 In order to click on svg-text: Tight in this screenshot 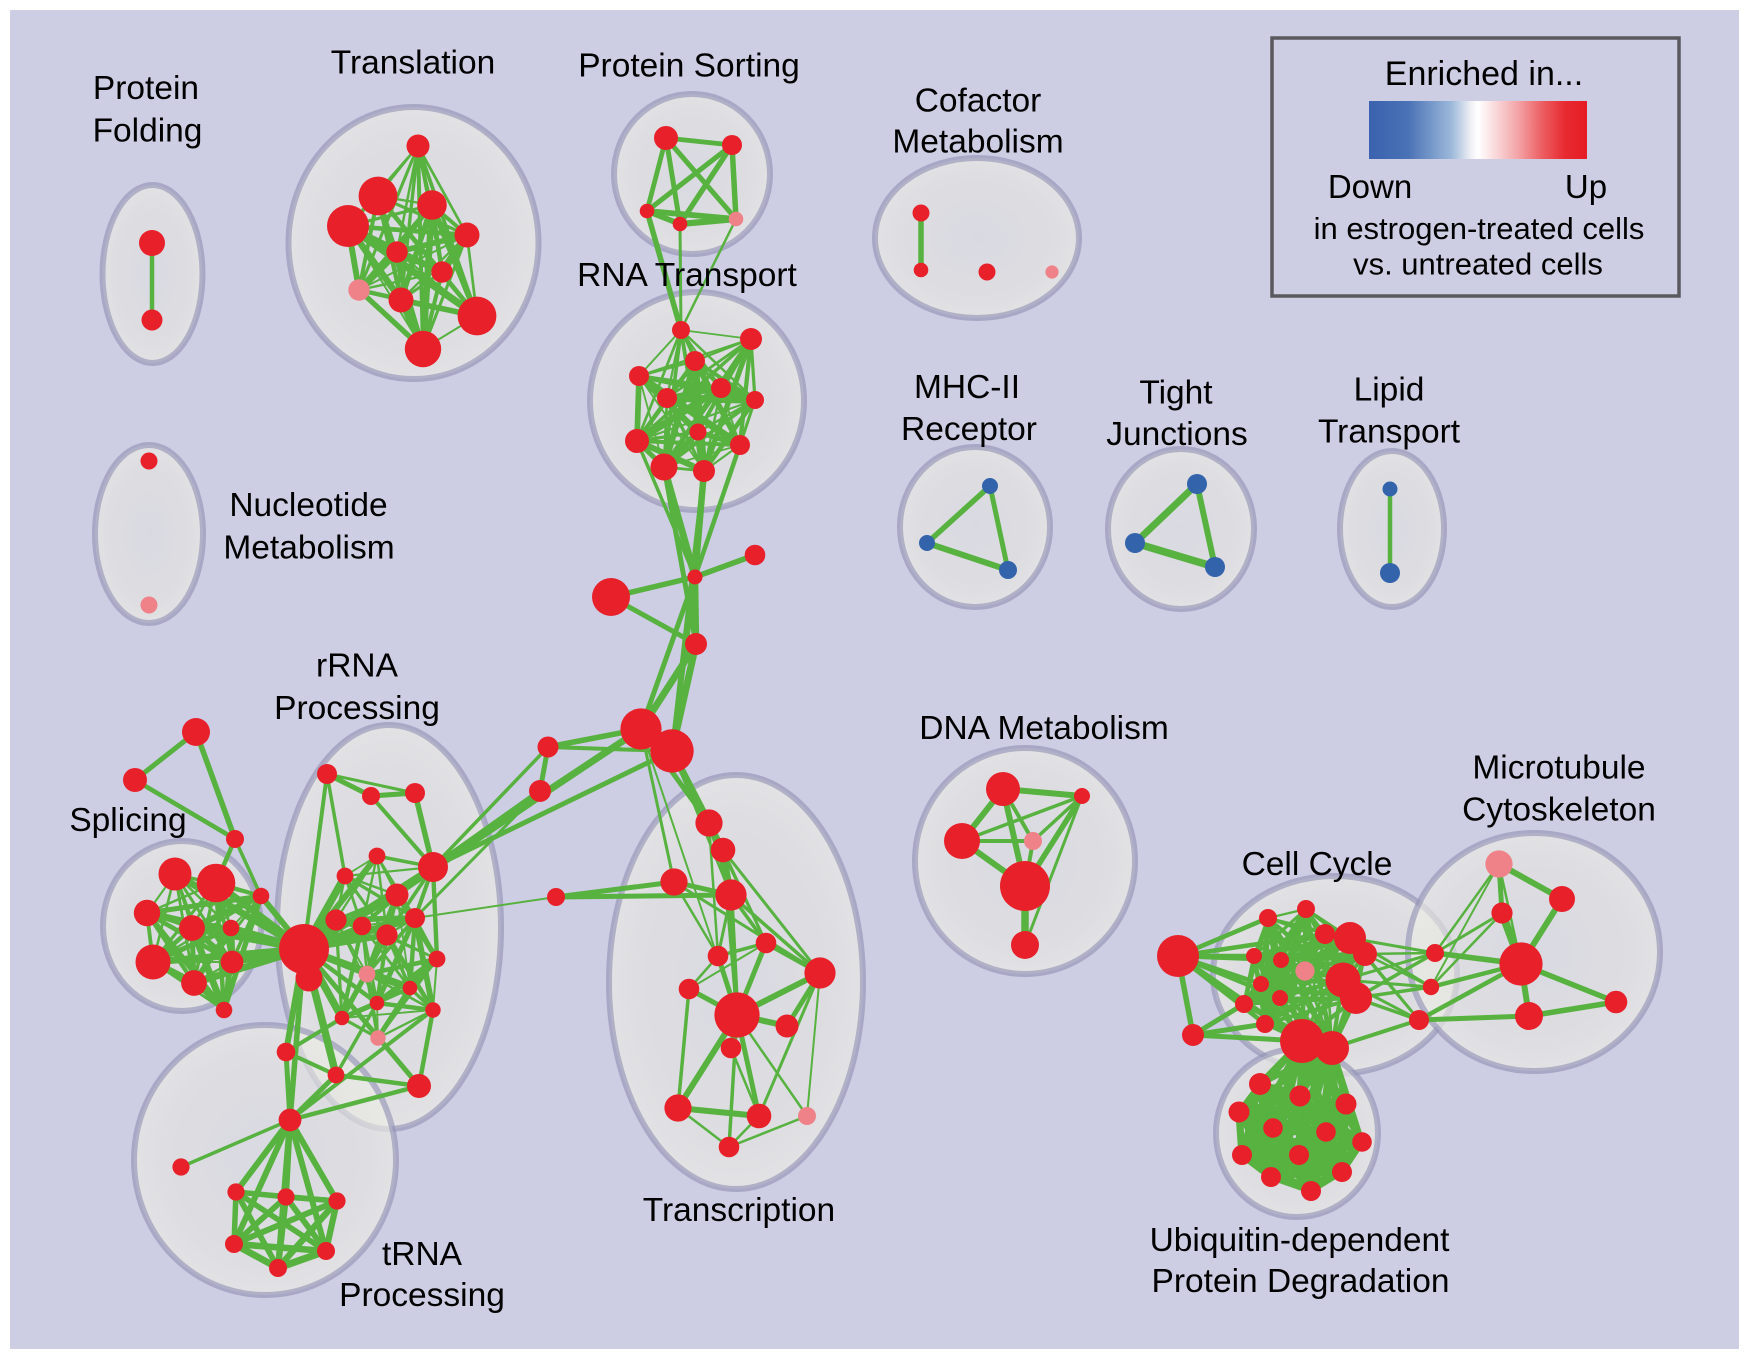, I will do `click(1176, 393)`.